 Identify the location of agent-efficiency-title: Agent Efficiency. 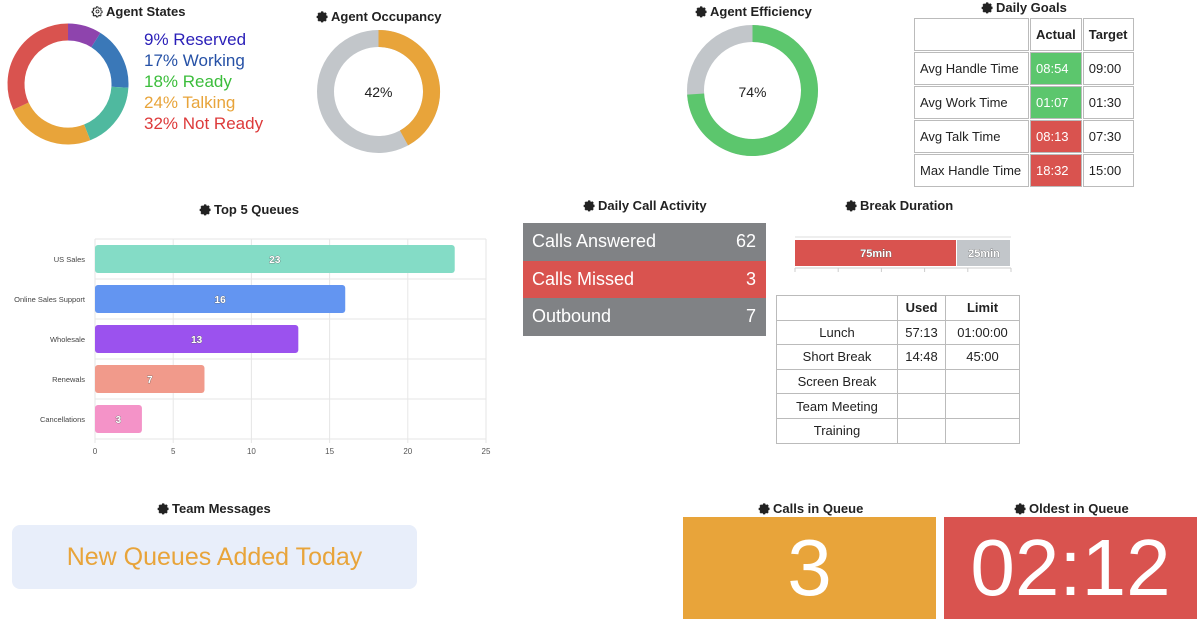
(753, 11).